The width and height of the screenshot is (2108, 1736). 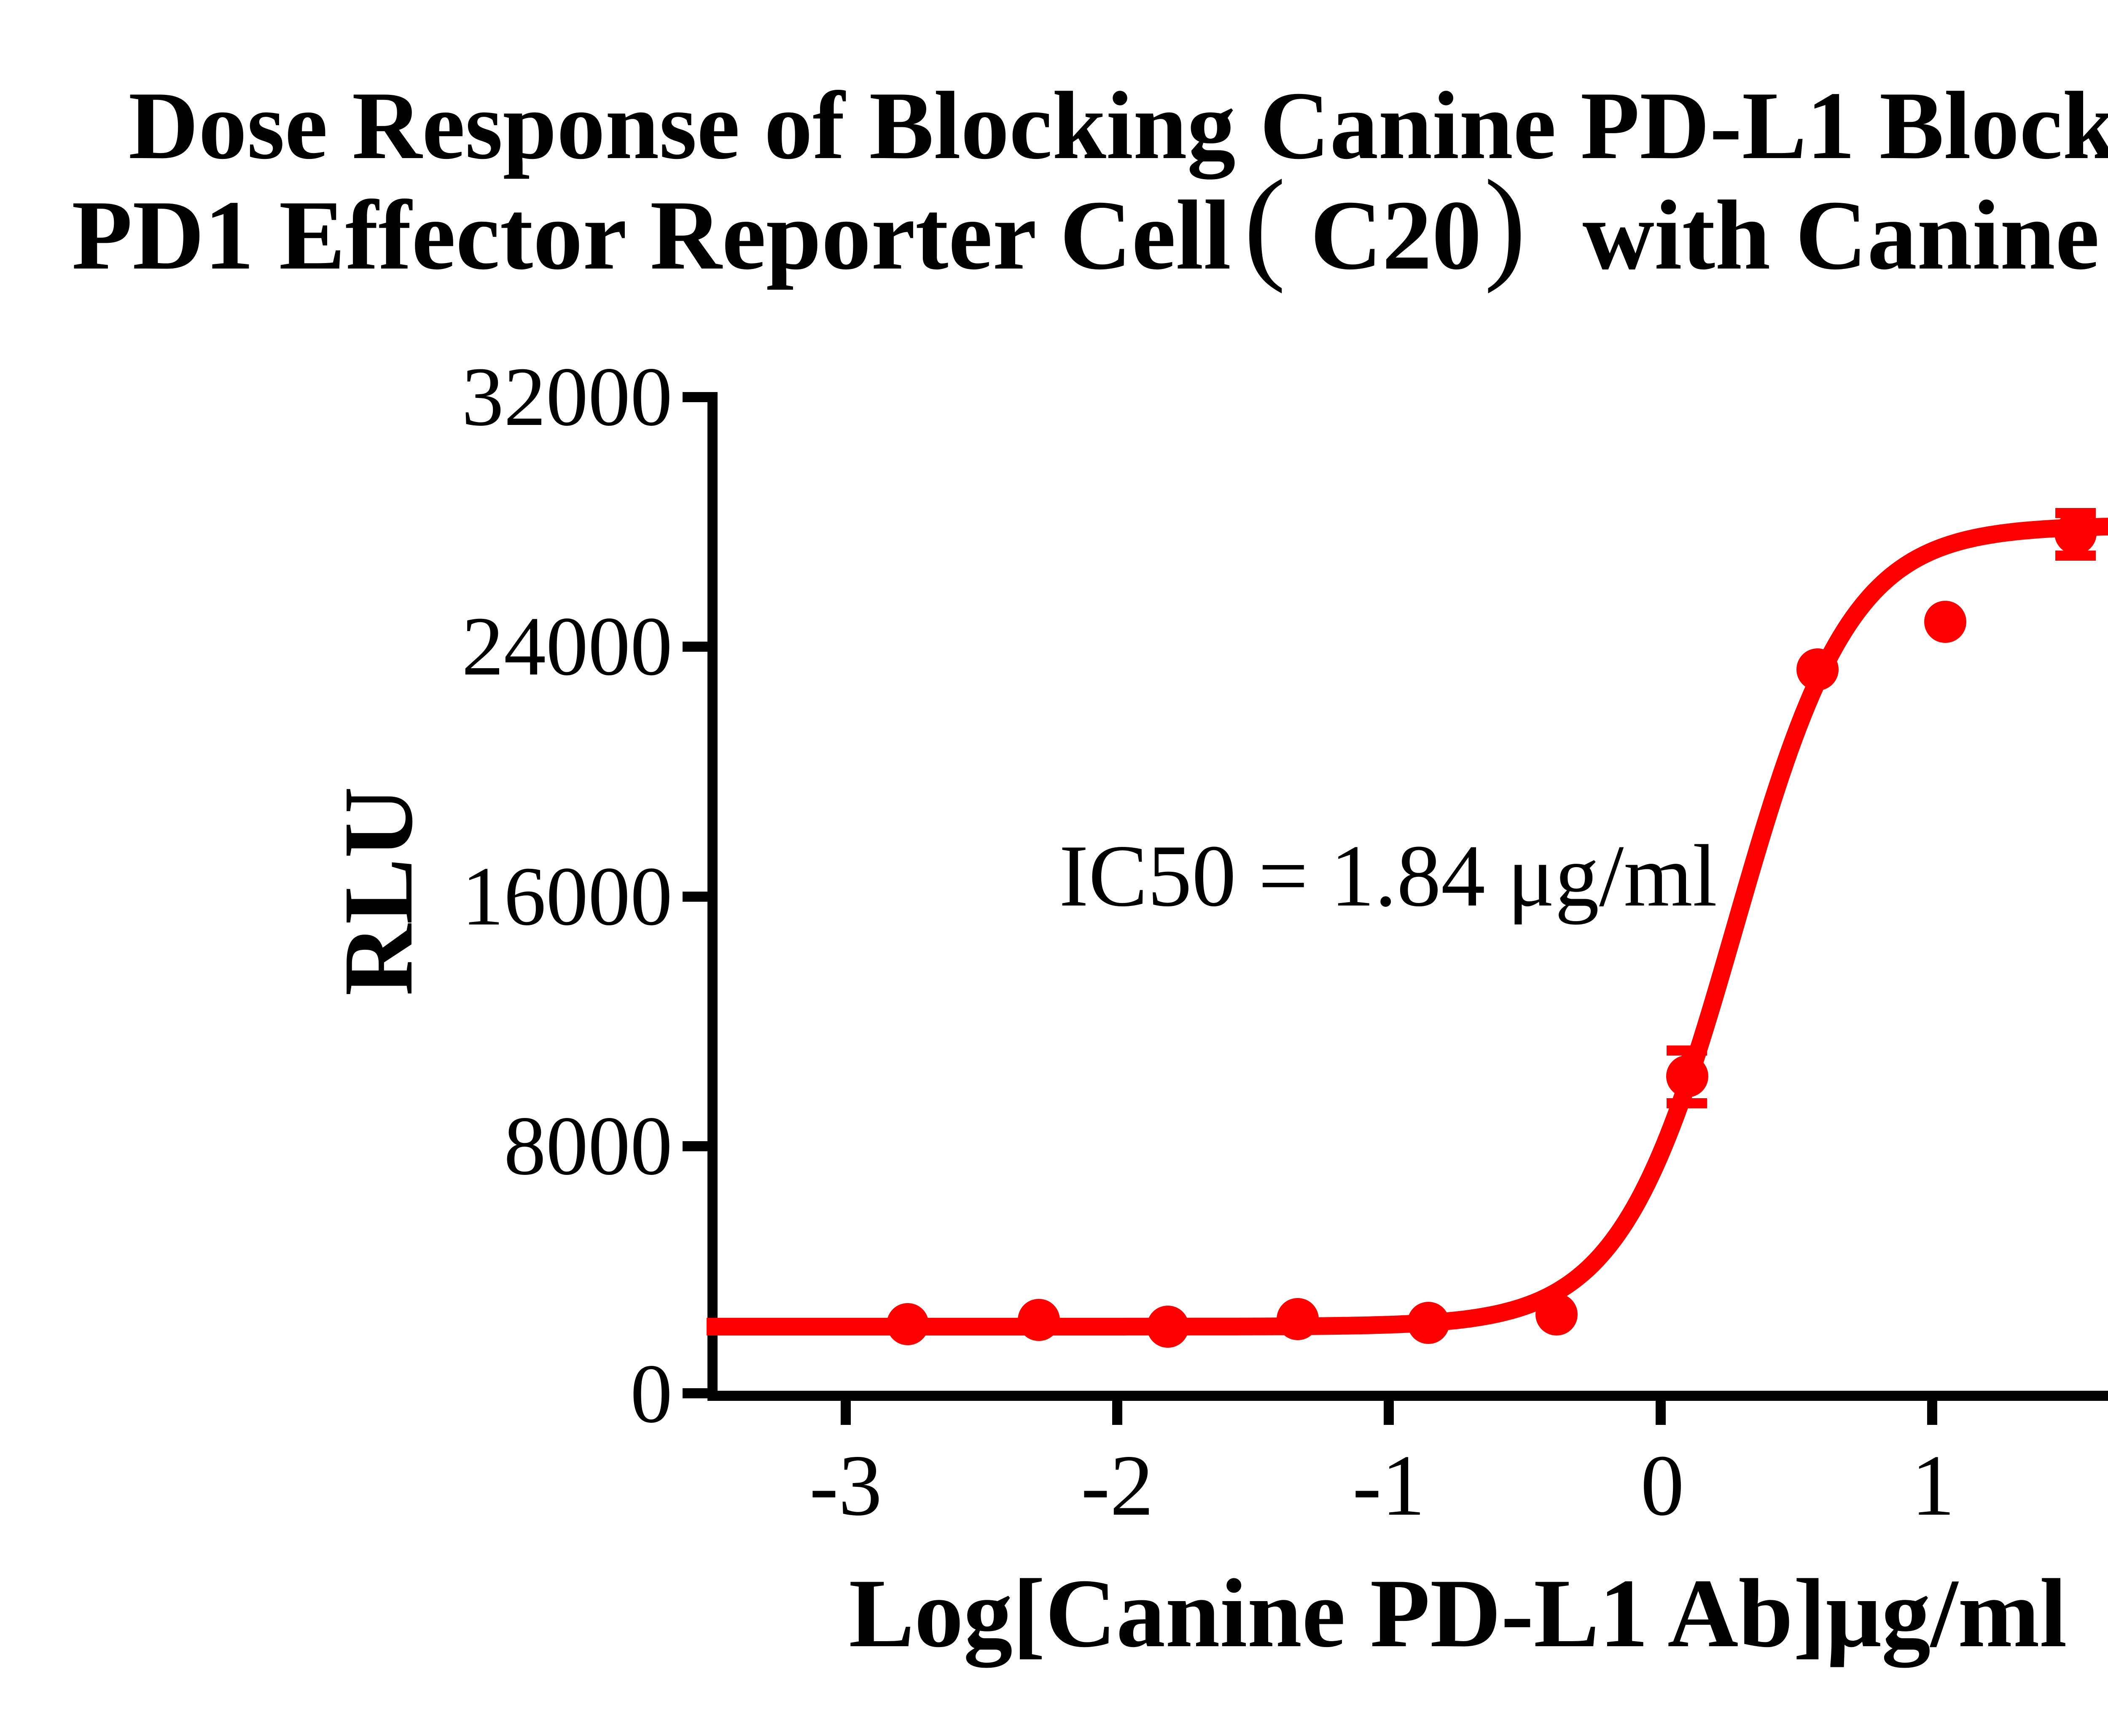 I want to click on svg-text: 8000, so click(x=588, y=1146).